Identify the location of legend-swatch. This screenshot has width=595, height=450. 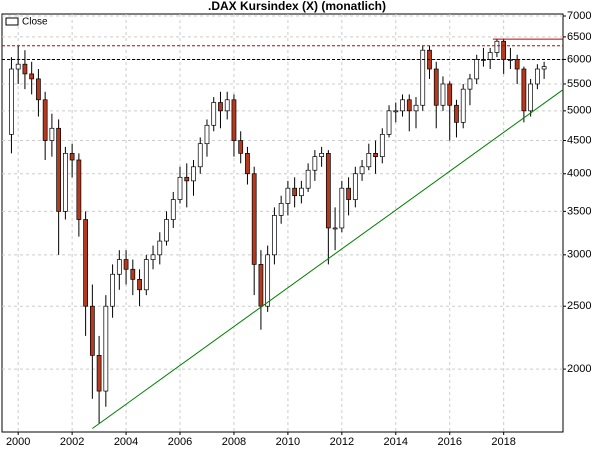
(12, 21).